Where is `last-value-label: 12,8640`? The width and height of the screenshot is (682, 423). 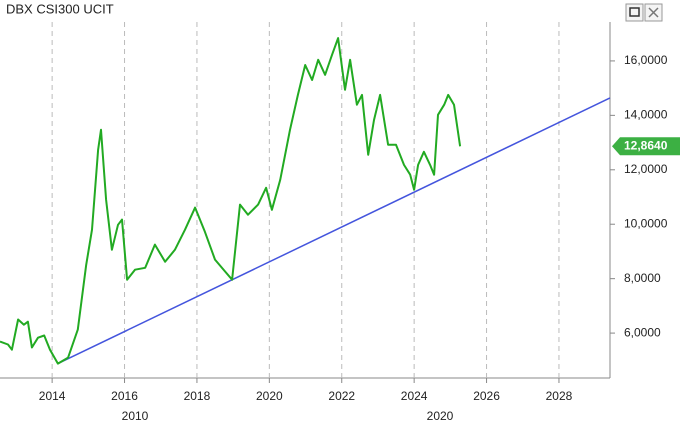
last-value-label: 12,8640 is located at coordinates (646, 145).